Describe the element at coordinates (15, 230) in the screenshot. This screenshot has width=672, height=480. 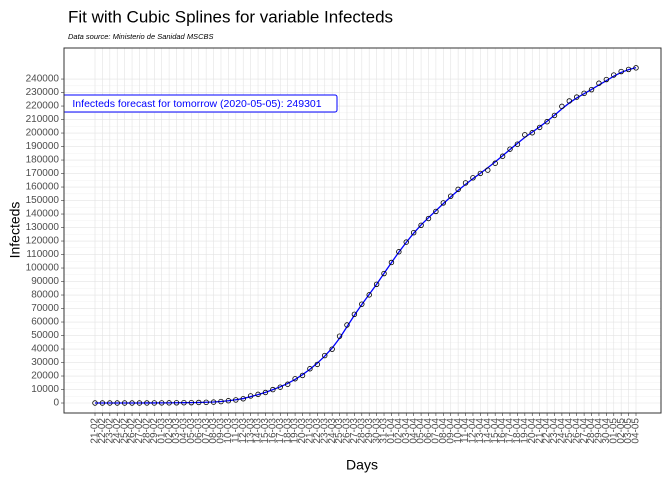
I see `y-axis-label: Infecteds` at that location.